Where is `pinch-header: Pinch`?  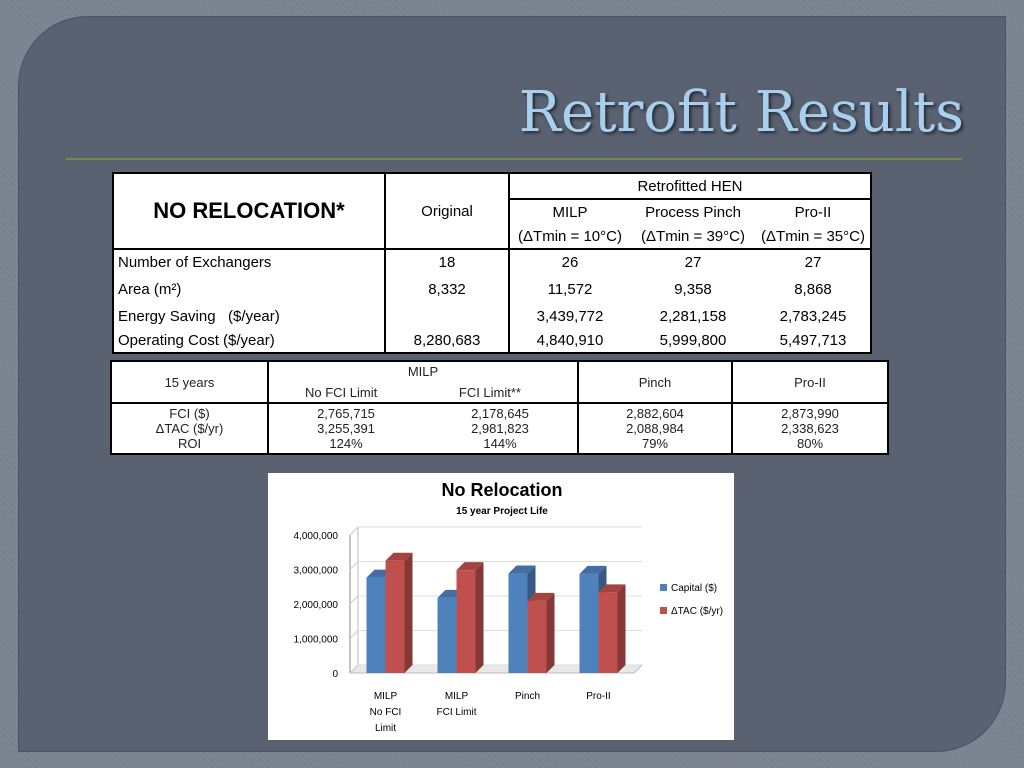
pinch-header: Pinch is located at coordinates (654, 382).